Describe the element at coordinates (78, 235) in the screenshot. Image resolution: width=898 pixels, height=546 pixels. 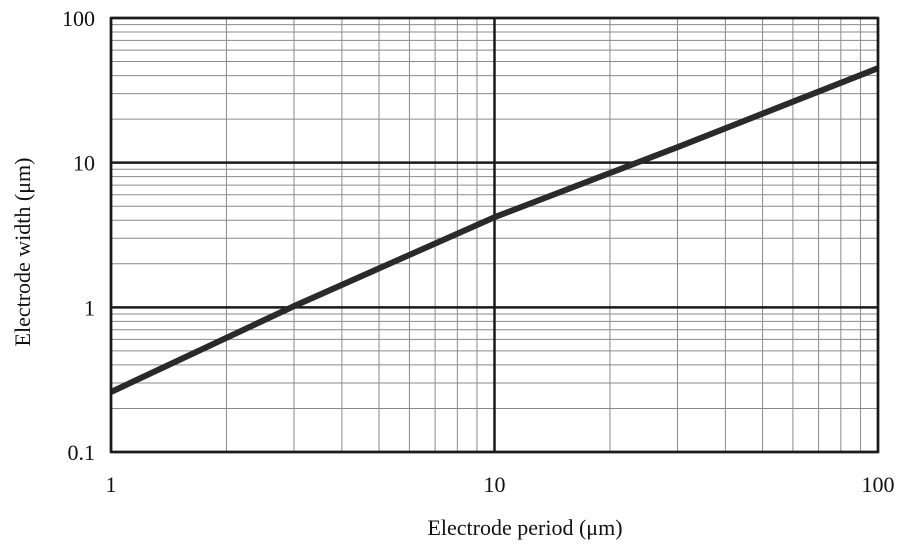
I see `y-tick-labels: 0.1 1 10 100` at that location.